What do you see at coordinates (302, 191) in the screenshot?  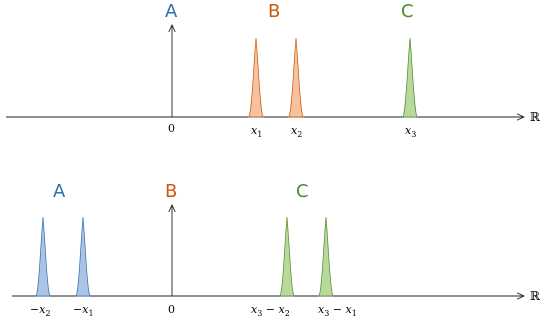 I see `bottom-label-c: C` at bounding box center [302, 191].